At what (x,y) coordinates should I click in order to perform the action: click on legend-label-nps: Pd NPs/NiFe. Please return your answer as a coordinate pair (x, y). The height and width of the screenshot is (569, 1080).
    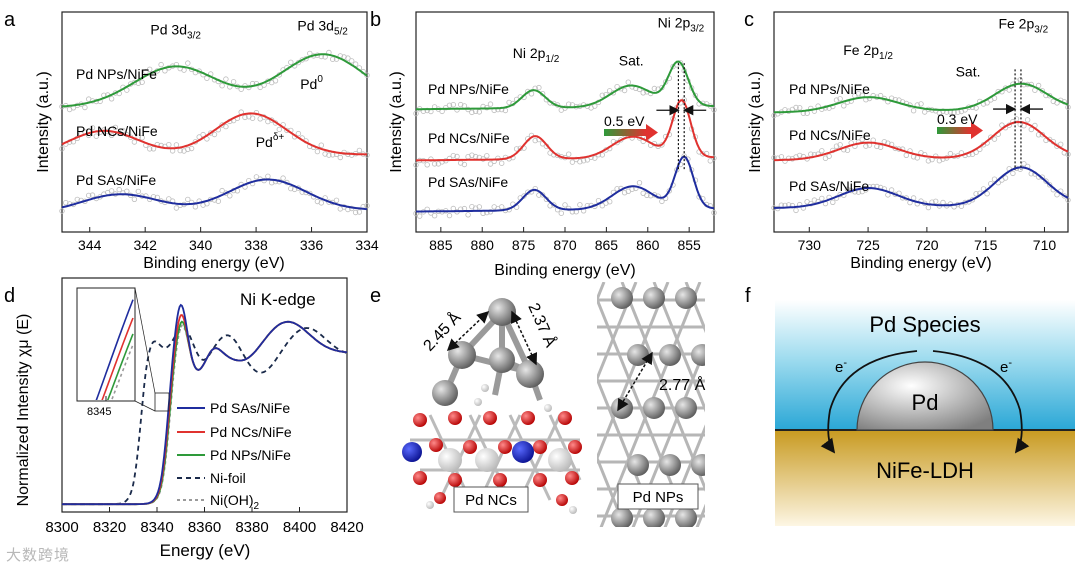
    Looking at the image, I should click on (250, 455).